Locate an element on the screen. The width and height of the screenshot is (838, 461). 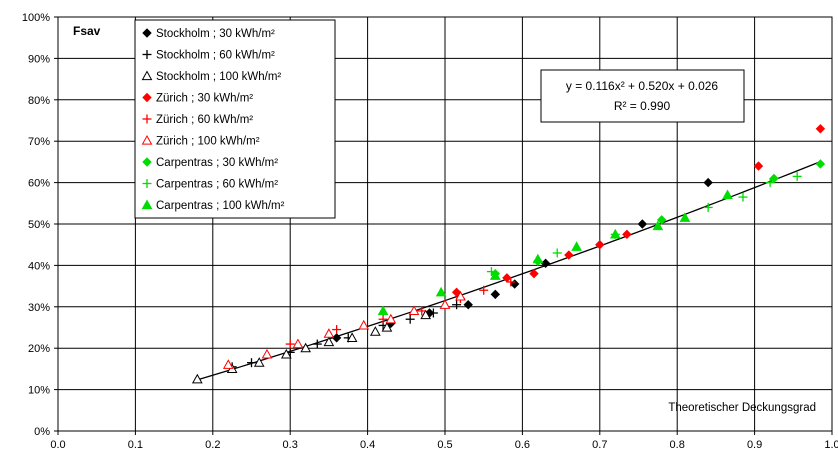
x-axis-title: Theoretischer Deckungsgrad is located at coordinates (742, 408).